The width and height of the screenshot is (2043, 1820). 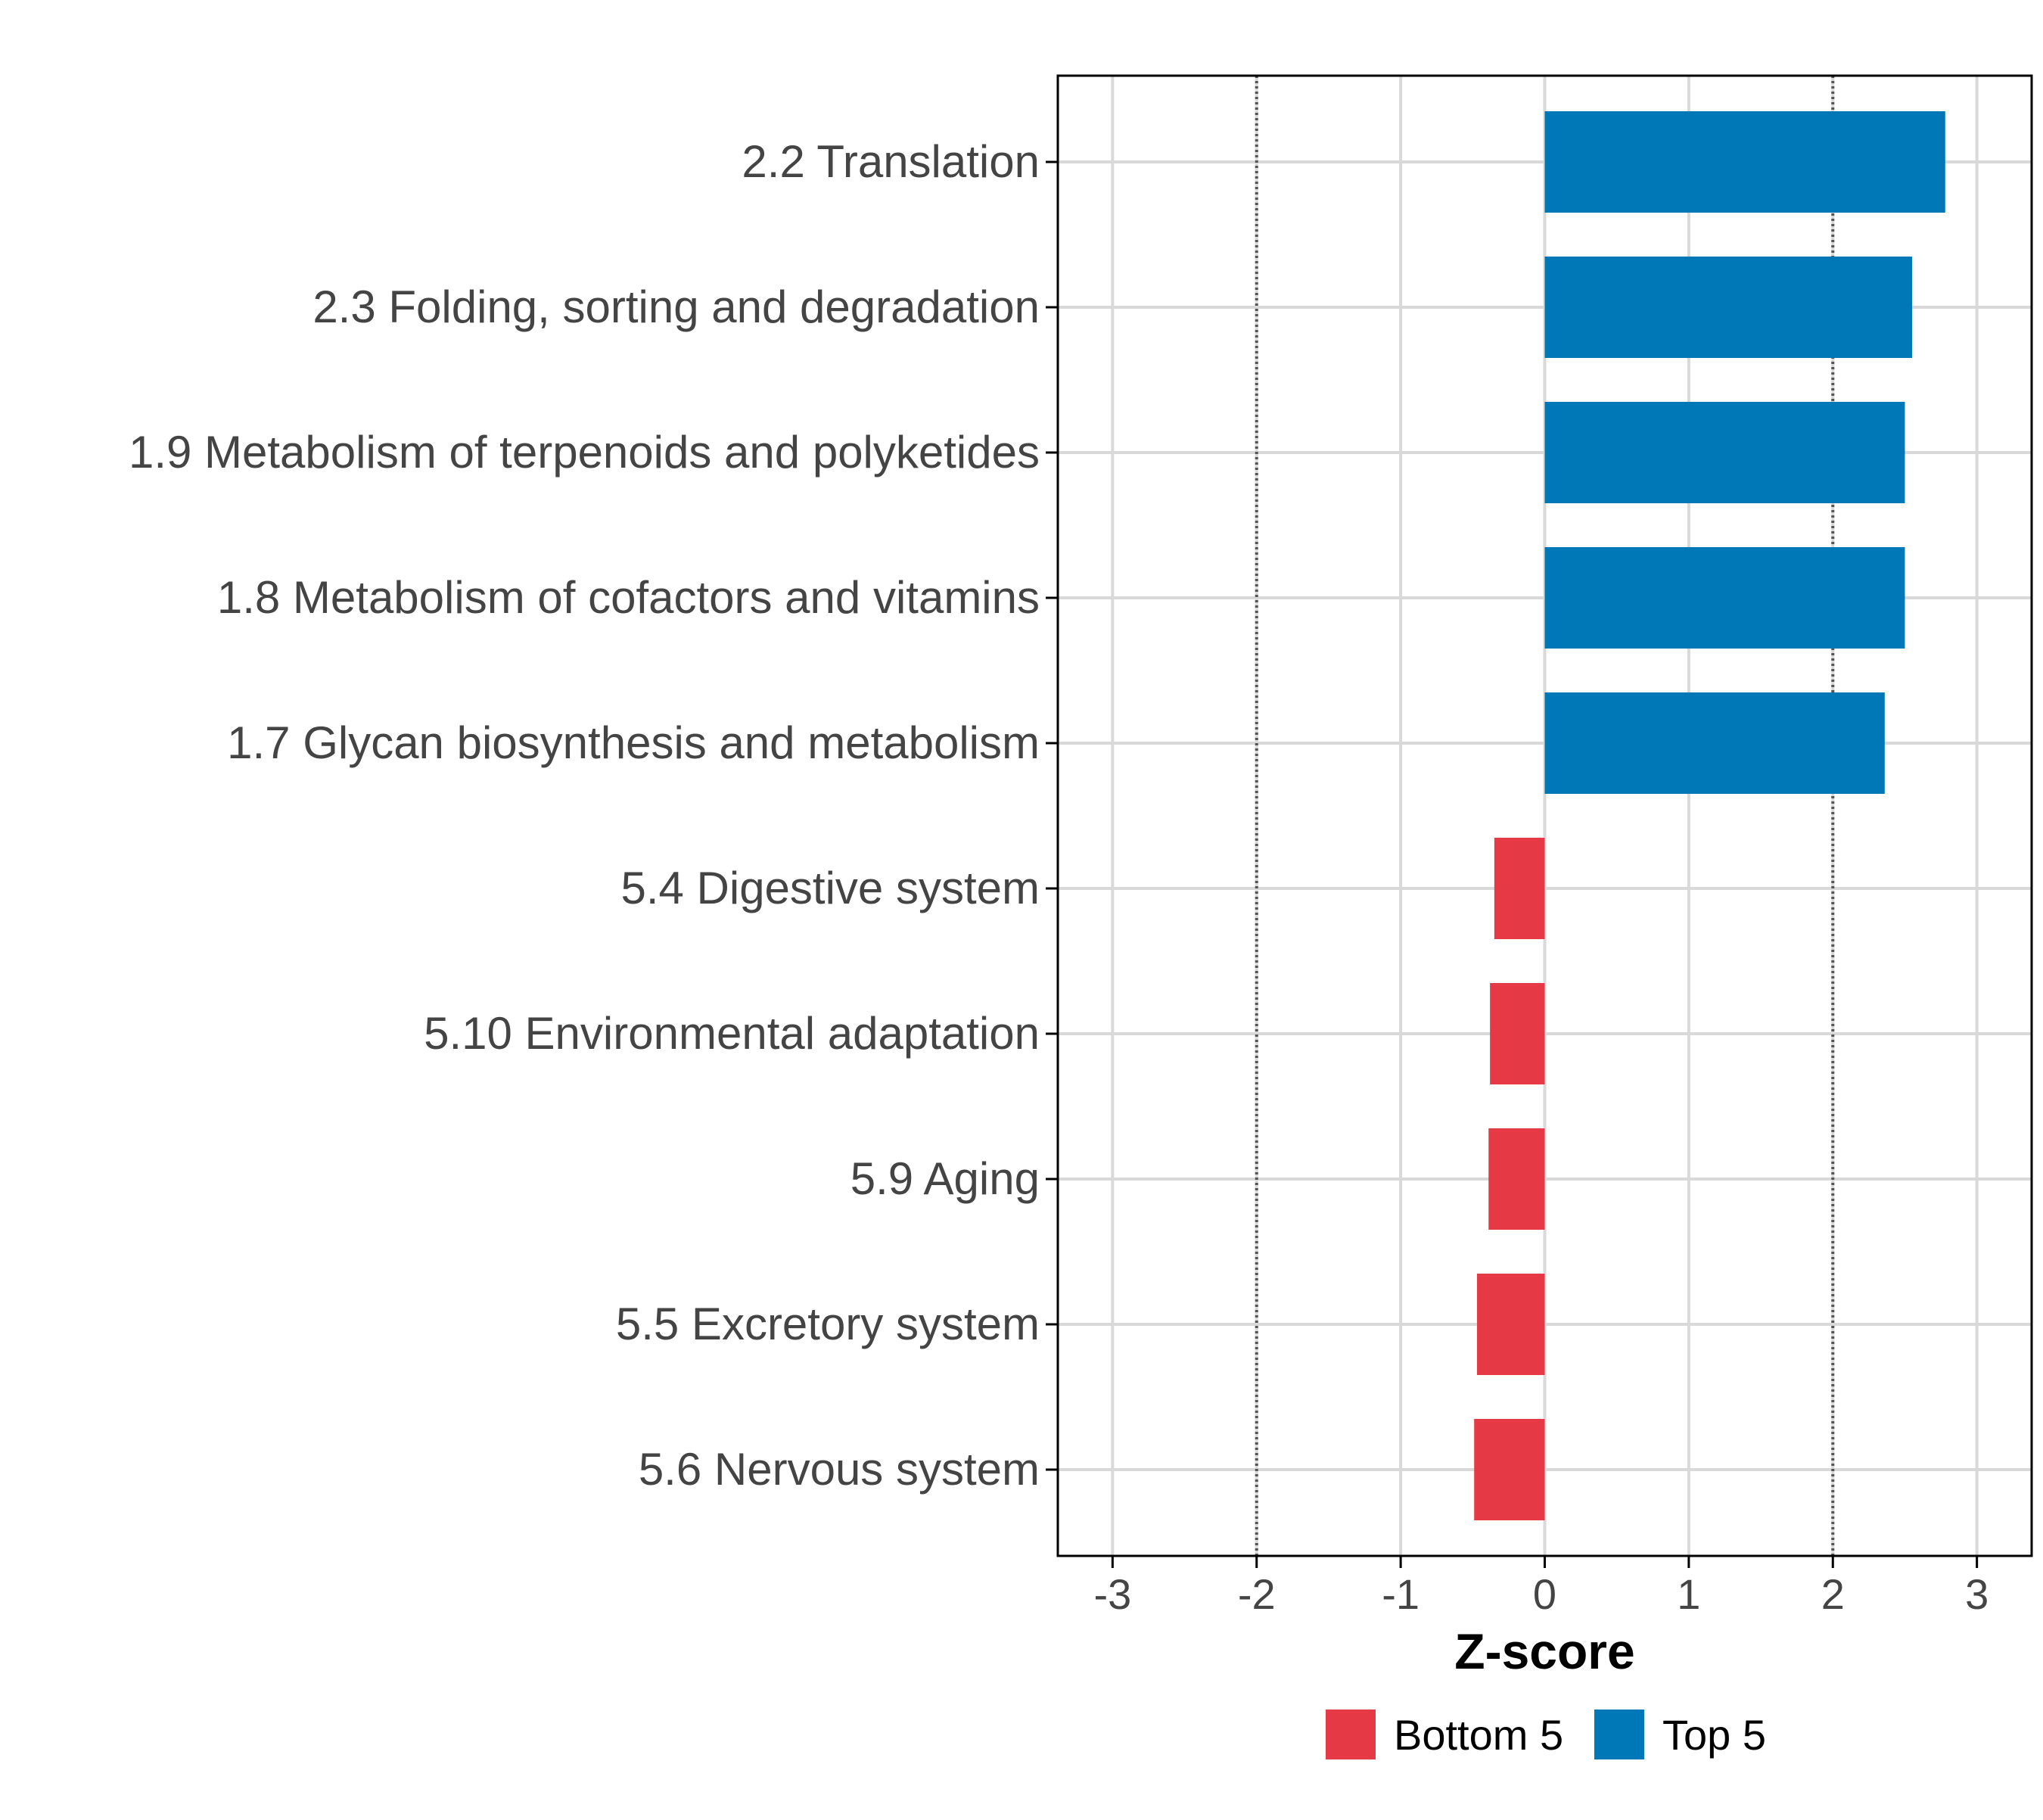 I want to click on category-label: 5.10 Environmental adaptation, so click(x=732, y=1033).